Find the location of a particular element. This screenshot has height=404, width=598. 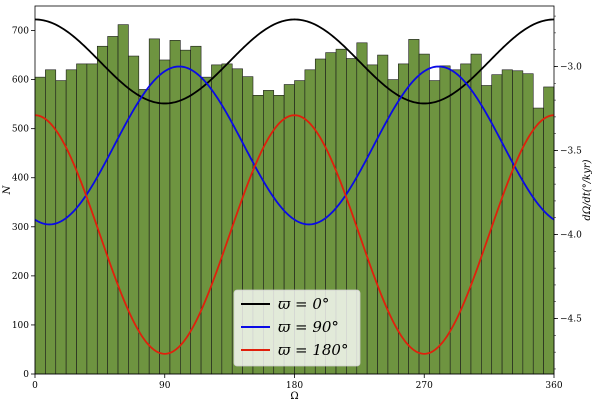

y-axis-label-right: dΩ/dt(°/kyr) is located at coordinates (587, 189).